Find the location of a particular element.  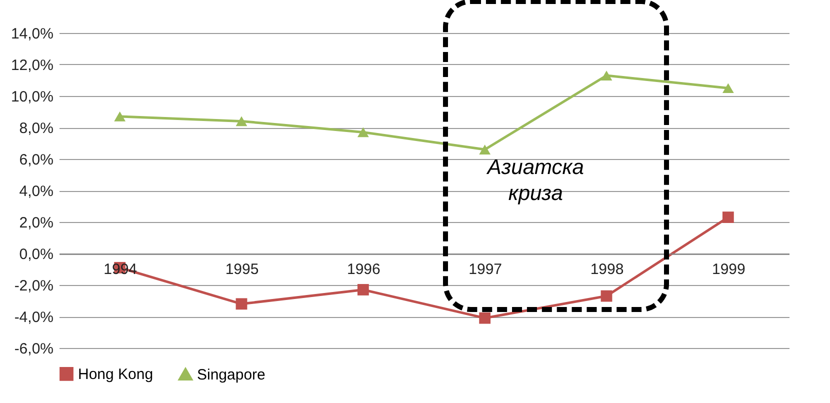

x-tick-label: 1998 is located at coordinates (607, 269).